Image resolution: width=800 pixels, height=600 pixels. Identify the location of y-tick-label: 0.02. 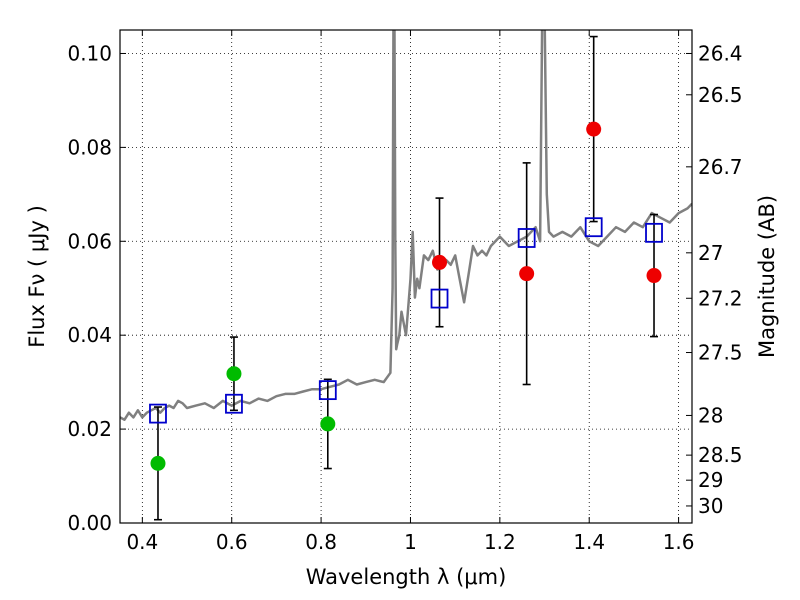
(89, 429).